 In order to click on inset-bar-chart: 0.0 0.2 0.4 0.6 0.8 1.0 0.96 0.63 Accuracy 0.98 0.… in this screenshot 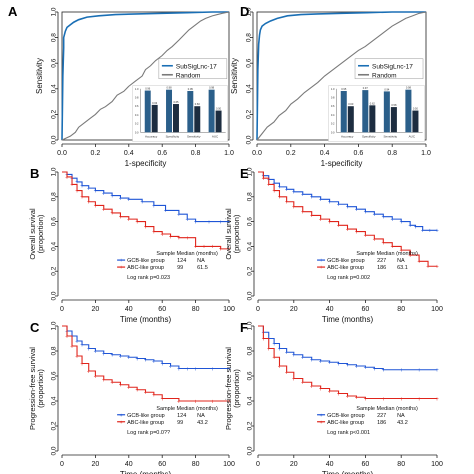, I will do `click(180, 113)`.